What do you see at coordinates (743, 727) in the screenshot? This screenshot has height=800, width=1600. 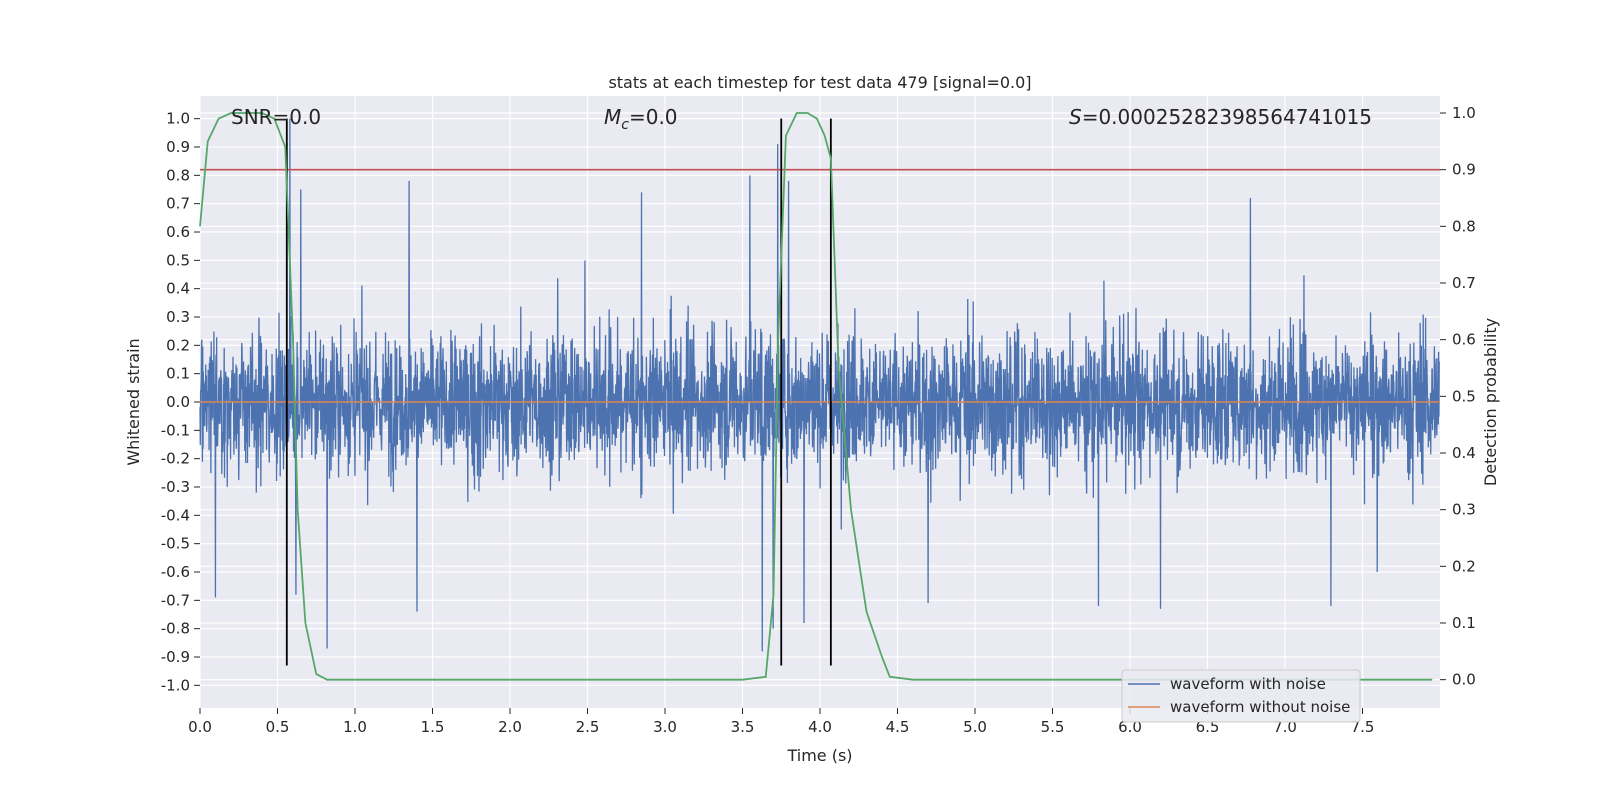 I see `x-tick-label: 3.5` at bounding box center [743, 727].